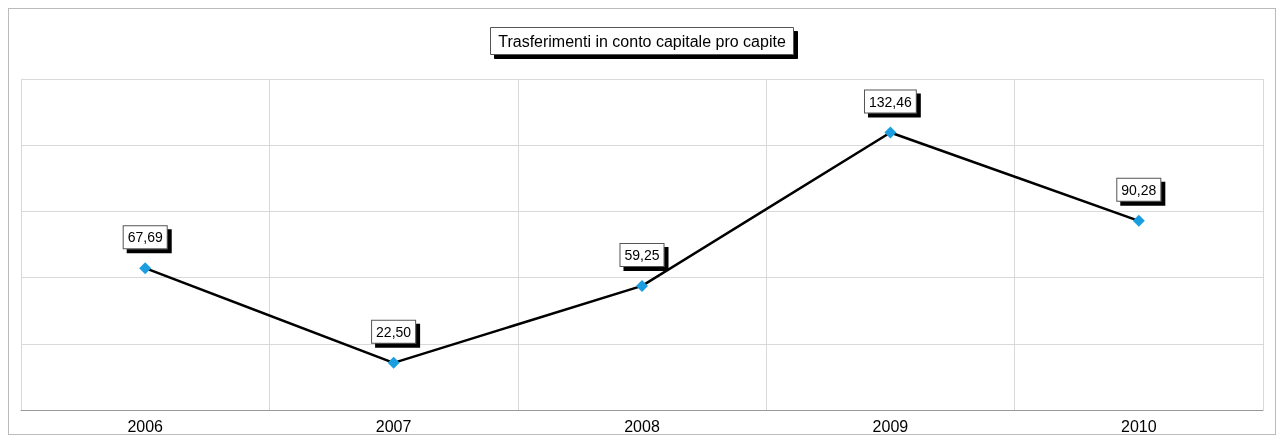 The image size is (1284, 443). Describe the element at coordinates (642, 41) in the screenshot. I see `chart-title: Trasferimenti in conto capitale pro capite` at that location.